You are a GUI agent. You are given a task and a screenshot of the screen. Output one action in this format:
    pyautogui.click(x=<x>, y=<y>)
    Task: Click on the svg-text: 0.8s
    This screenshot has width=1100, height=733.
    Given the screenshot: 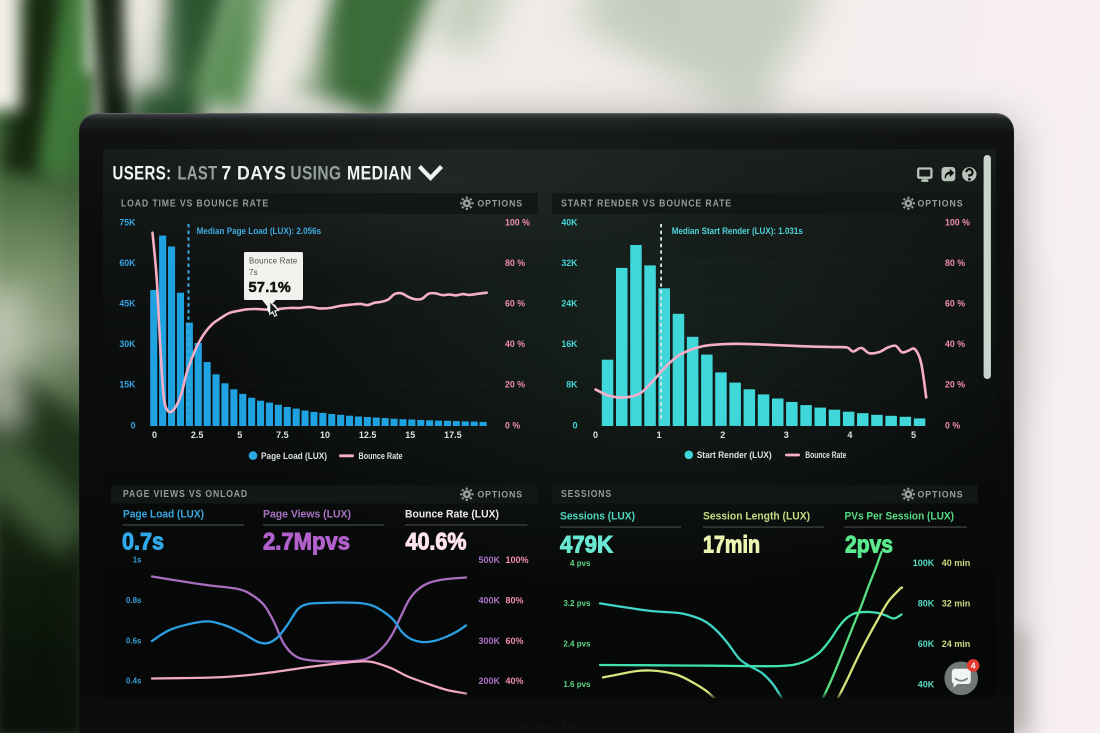 What is the action you would take?
    pyautogui.click(x=134, y=600)
    